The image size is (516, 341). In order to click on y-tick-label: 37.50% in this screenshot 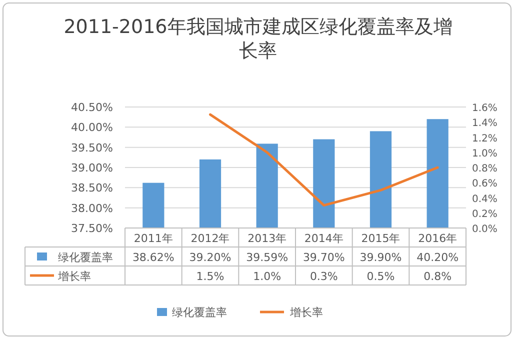, I will do `click(92, 228)`.